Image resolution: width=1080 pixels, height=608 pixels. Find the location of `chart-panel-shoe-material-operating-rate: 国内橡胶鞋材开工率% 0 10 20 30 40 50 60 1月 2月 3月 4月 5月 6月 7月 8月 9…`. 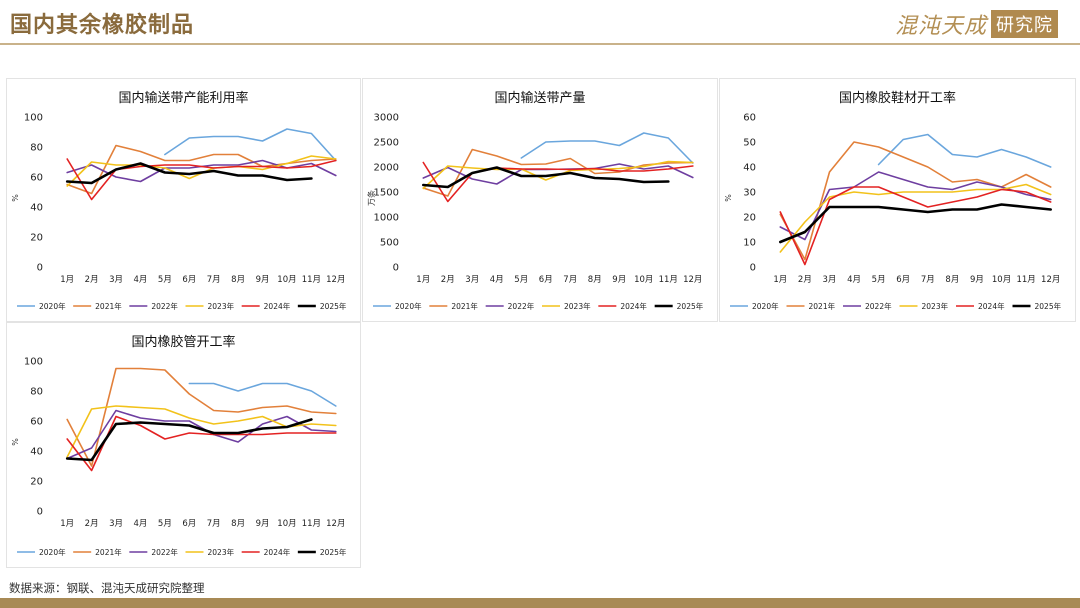

chart-panel-shoe-material-operating-rate: 国内橡胶鞋材开工率% 0 10 20 30 40 50 60 1月 2月 3月 4月 5月 6月 7月 8月 9… is located at coordinates (897, 200).